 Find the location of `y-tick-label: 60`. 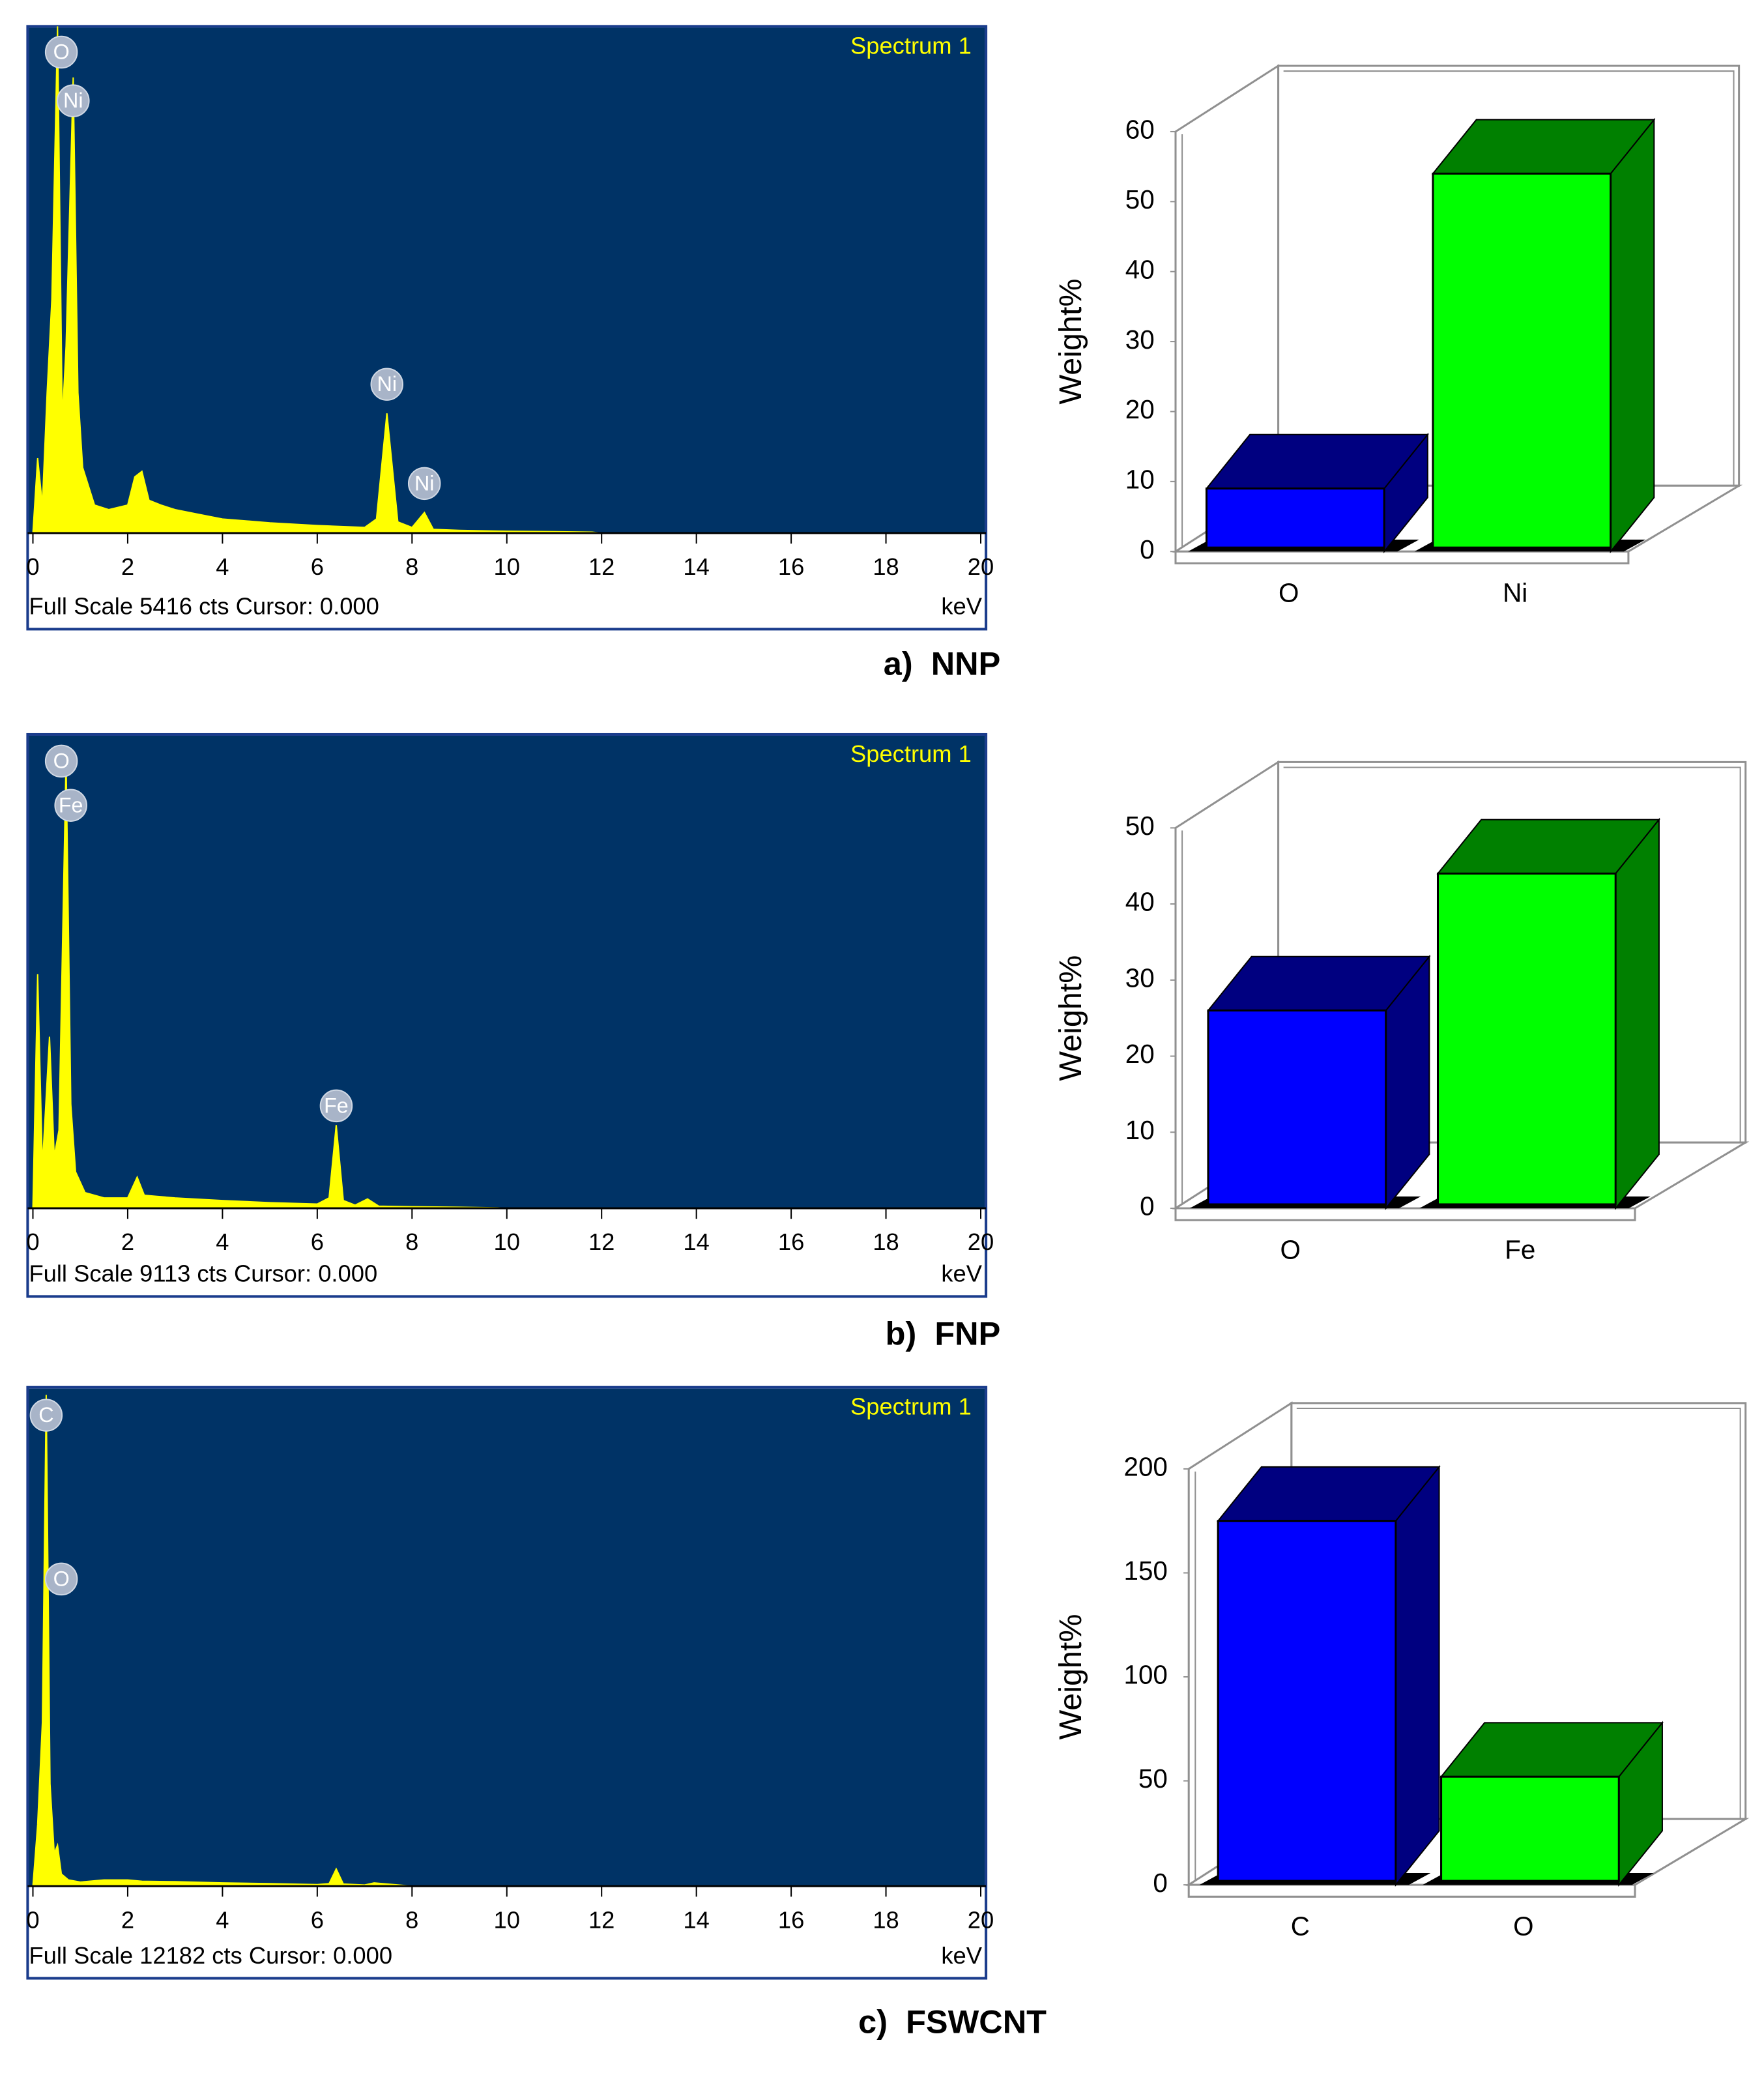

y-tick-label: 60 is located at coordinates (1140, 130).